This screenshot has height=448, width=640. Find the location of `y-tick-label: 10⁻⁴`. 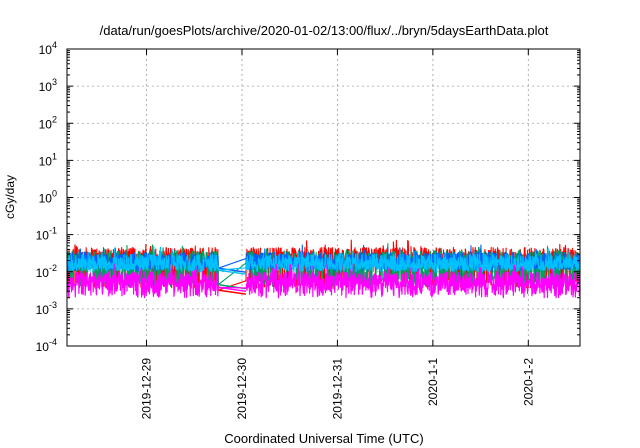

y-tick-label: 10⁻⁴ is located at coordinates (46, 345).